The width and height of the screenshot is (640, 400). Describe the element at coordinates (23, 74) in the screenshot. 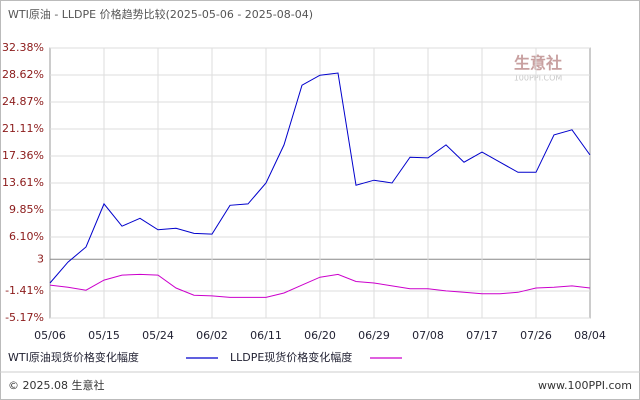

I see `y-tick-label: 28.62%` at that location.